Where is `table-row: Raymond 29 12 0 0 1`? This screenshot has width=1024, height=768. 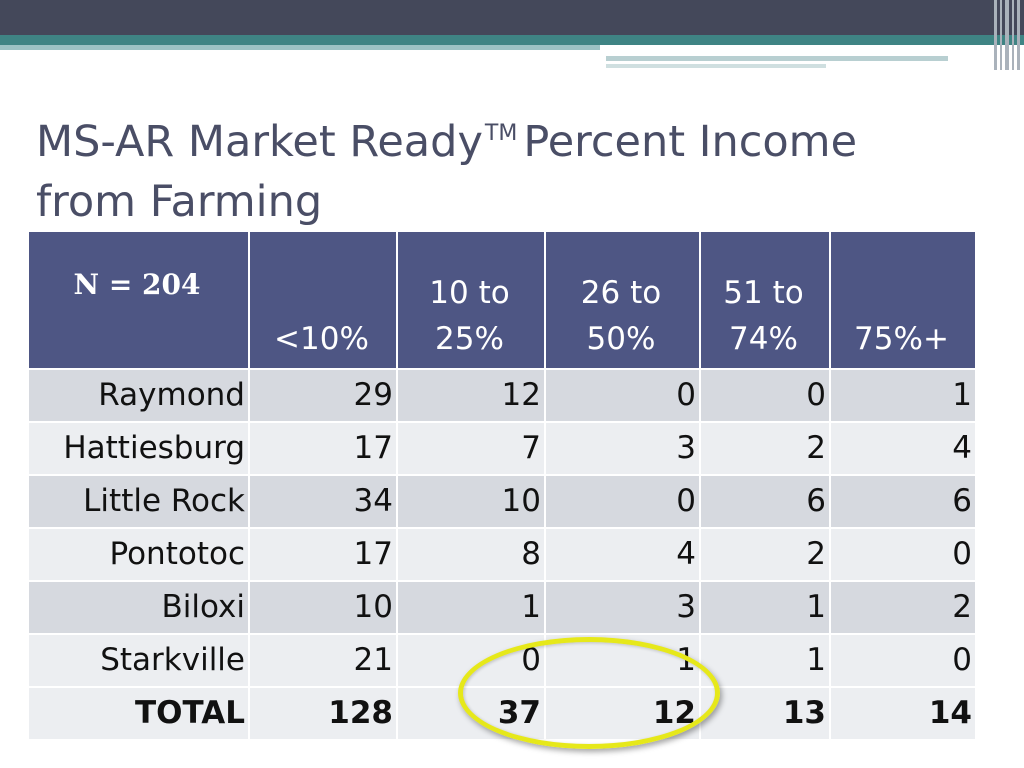 table-row: Raymond 29 12 0 0 1 is located at coordinates (502, 395).